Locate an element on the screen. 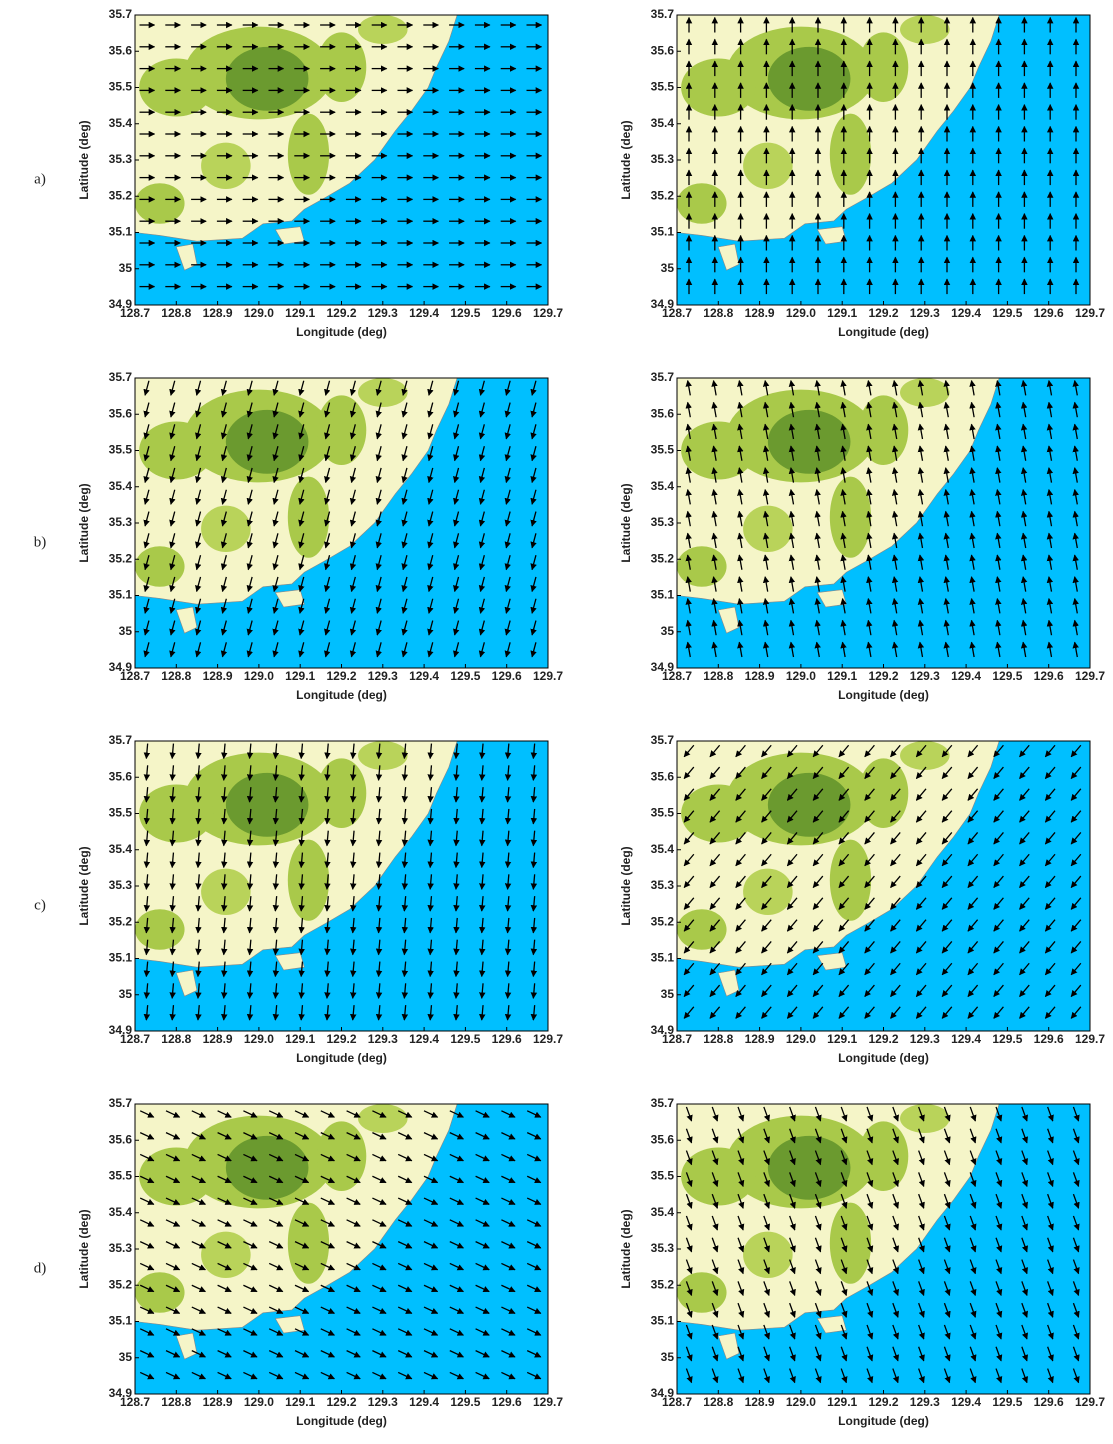  x-tick-label: 129.0 is located at coordinates (259, 676).